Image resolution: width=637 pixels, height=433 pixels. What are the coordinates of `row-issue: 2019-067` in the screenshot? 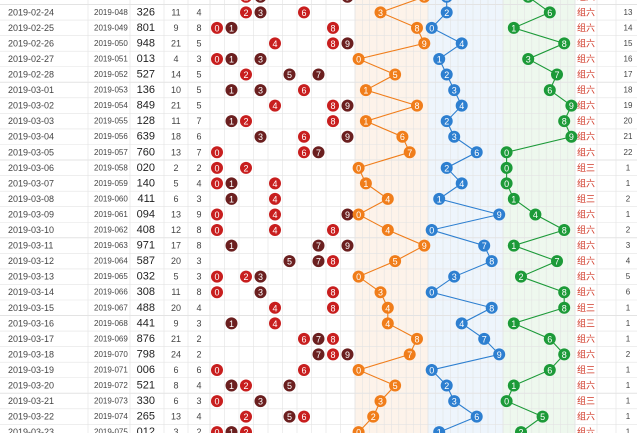 It's located at (111, 307).